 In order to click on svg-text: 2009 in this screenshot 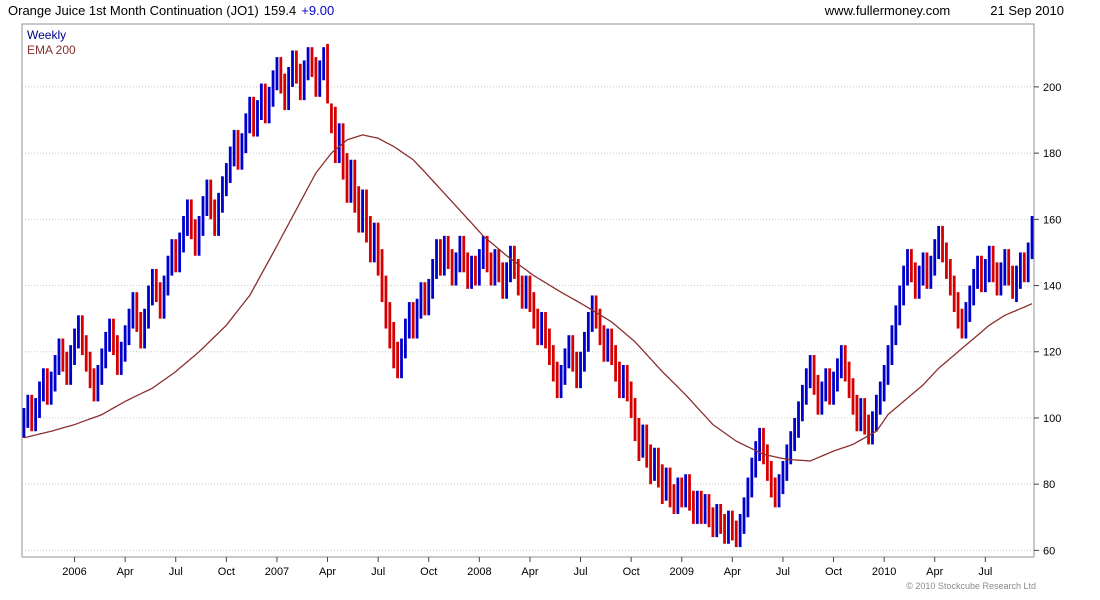, I will do `click(682, 572)`.